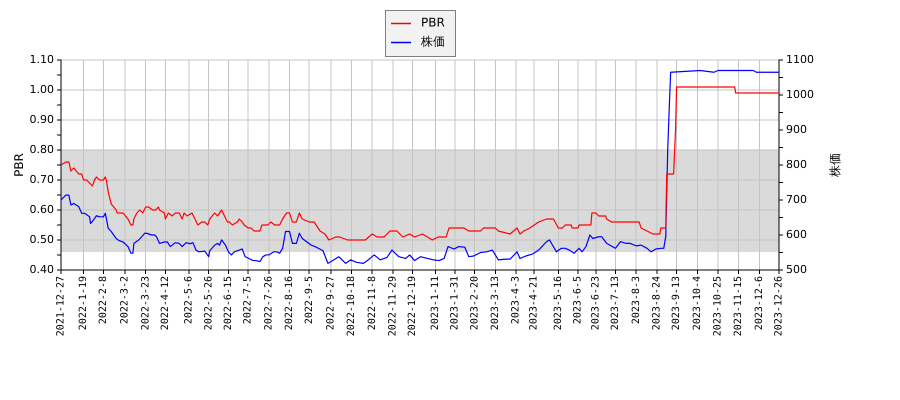  I want to click on x-tick-label: 2023-8-3, so click(636, 300).